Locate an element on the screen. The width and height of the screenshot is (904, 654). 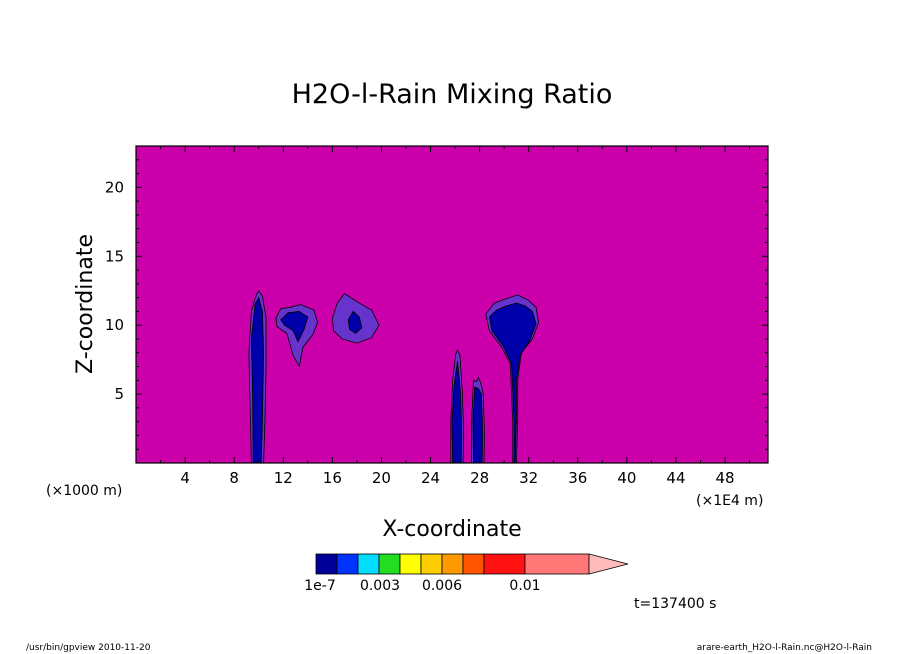
y-tick-labels: 5 10 15 20 is located at coordinates (114, 290).